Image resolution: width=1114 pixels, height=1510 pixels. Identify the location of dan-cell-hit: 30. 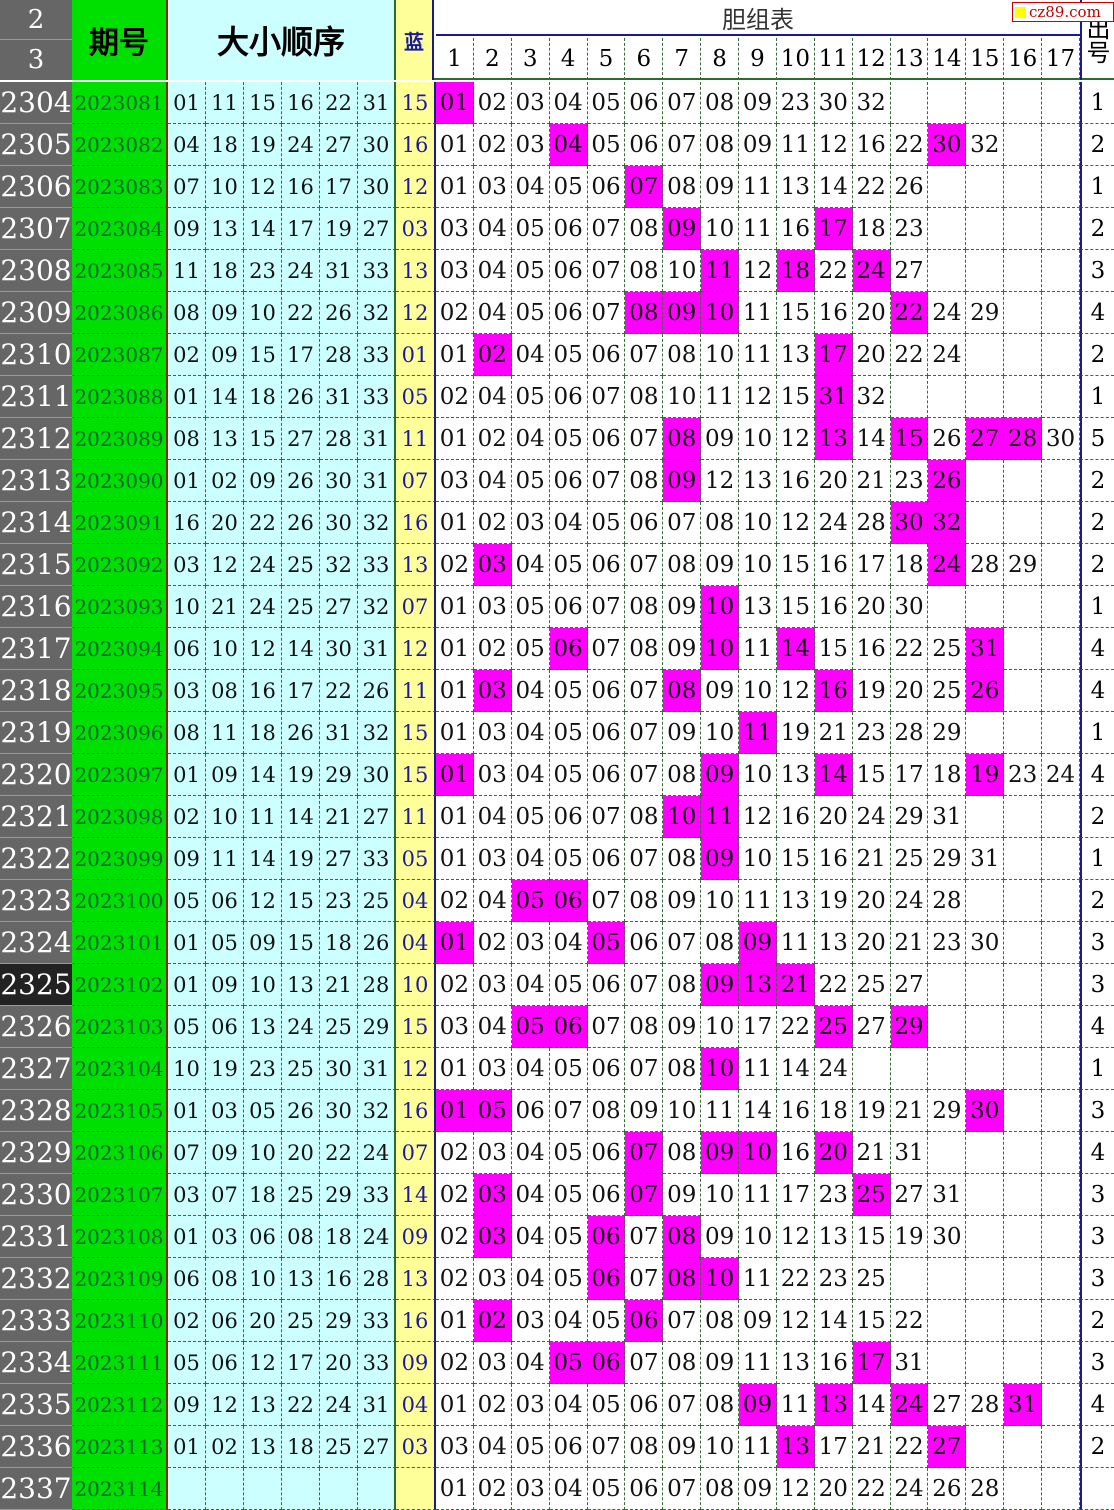
(985, 1111).